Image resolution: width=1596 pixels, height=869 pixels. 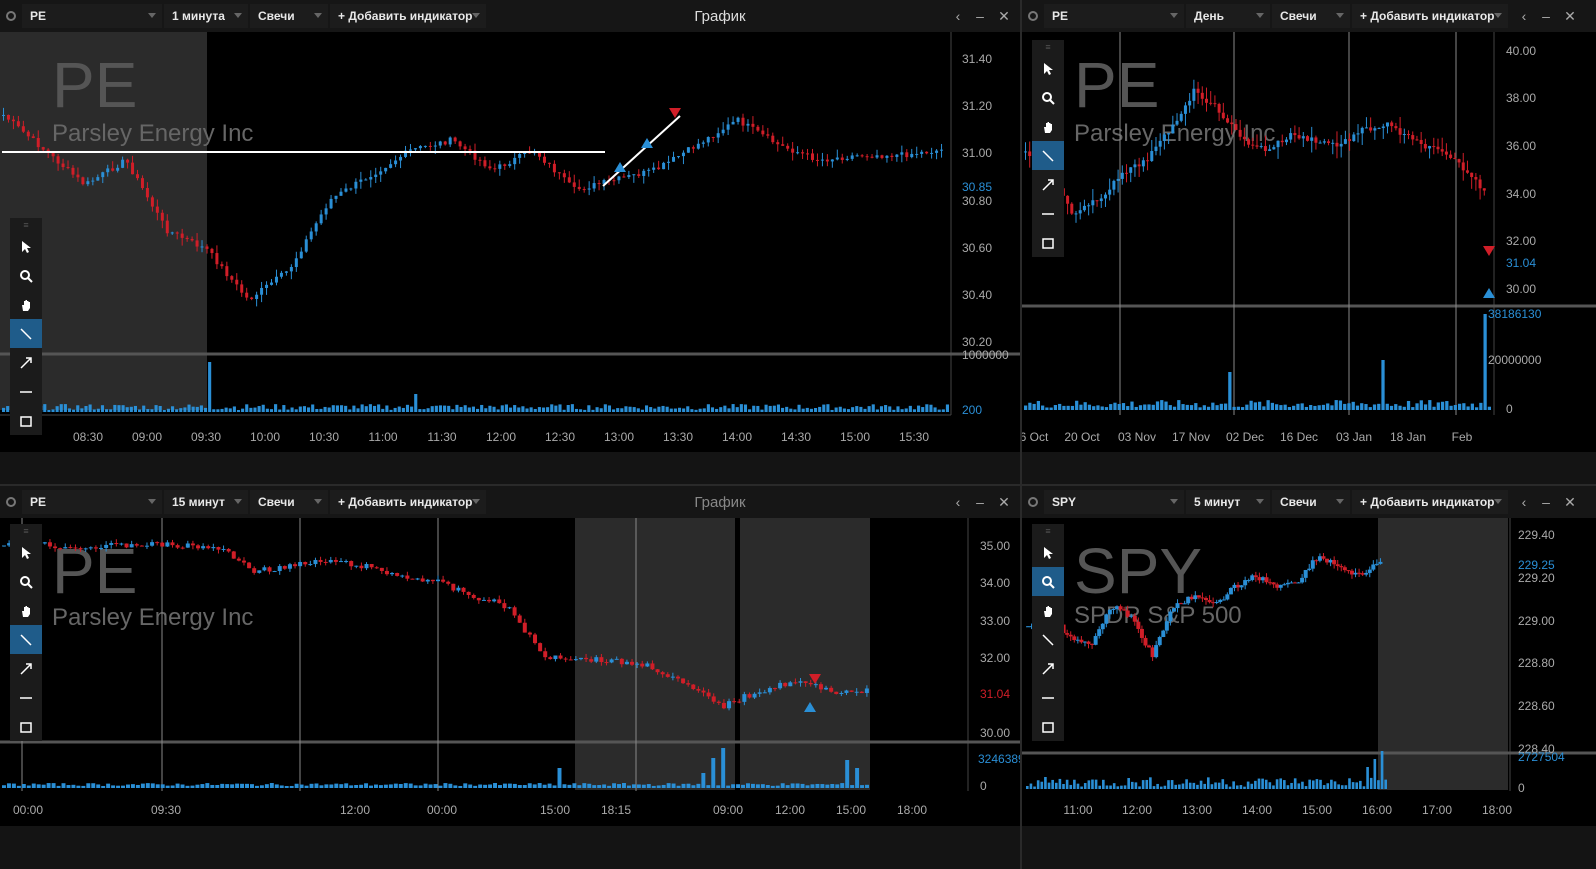 What do you see at coordinates (1228, 502) in the screenshot?
I see `interval-select: 5 минут` at bounding box center [1228, 502].